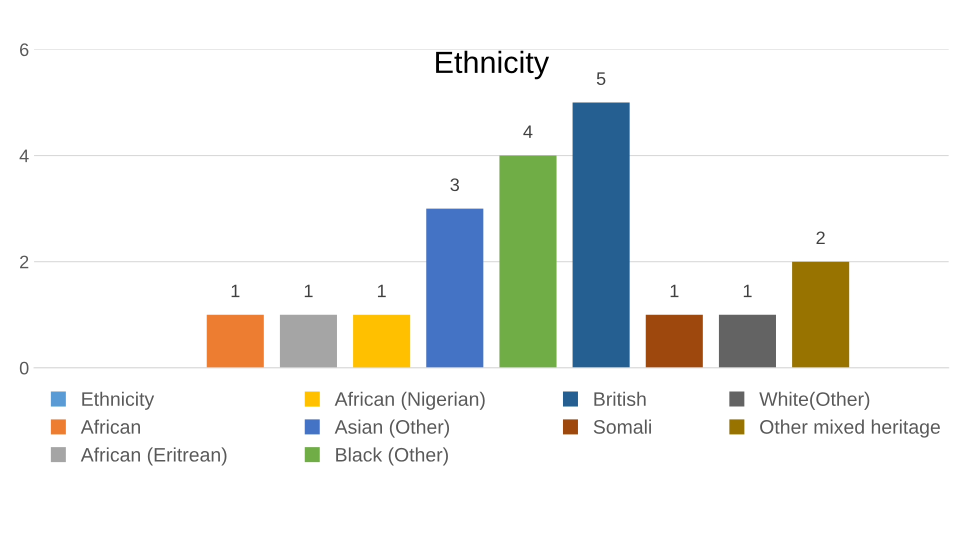 The height and width of the screenshot is (549, 973). What do you see at coordinates (622, 427) in the screenshot?
I see `legend-label: Somali` at bounding box center [622, 427].